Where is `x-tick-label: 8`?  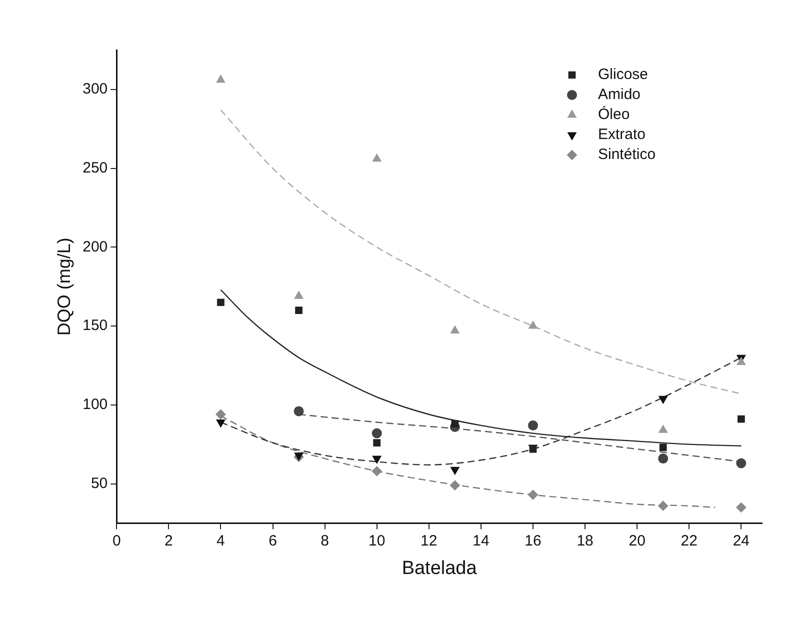
x-tick-label: 8 is located at coordinates (324, 541).